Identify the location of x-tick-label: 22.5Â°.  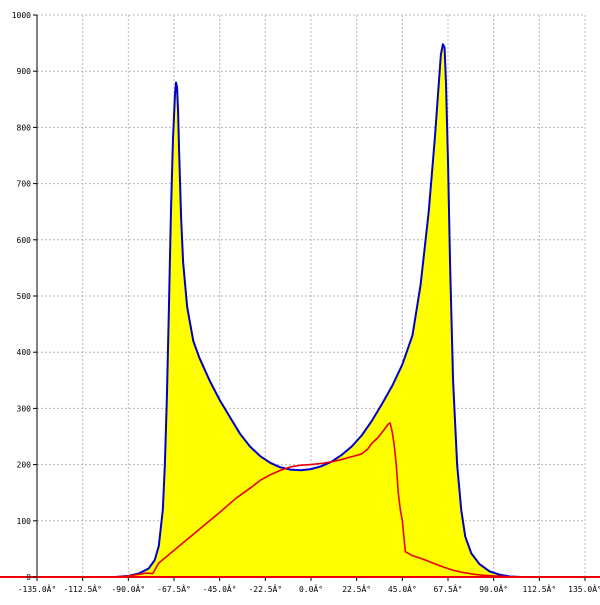
(356, 588).